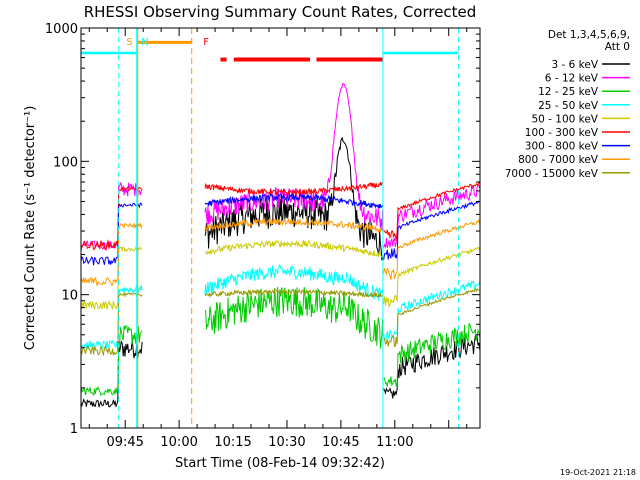  Describe the element at coordinates (564, 119) in the screenshot. I see `legend-label: 50 - 100 keV` at that location.